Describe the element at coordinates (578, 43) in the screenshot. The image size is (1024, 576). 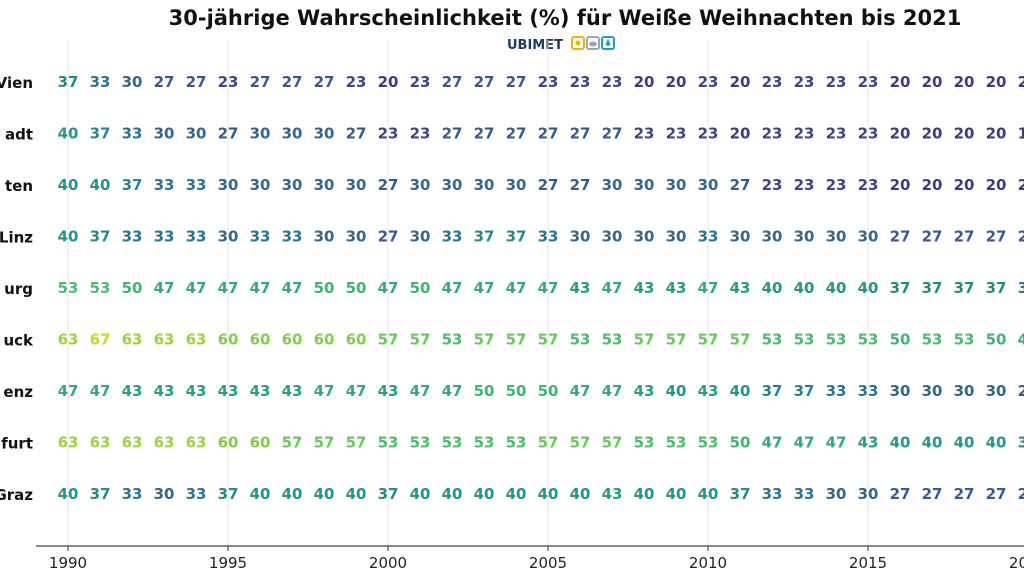
I see `sun-icon` at that location.